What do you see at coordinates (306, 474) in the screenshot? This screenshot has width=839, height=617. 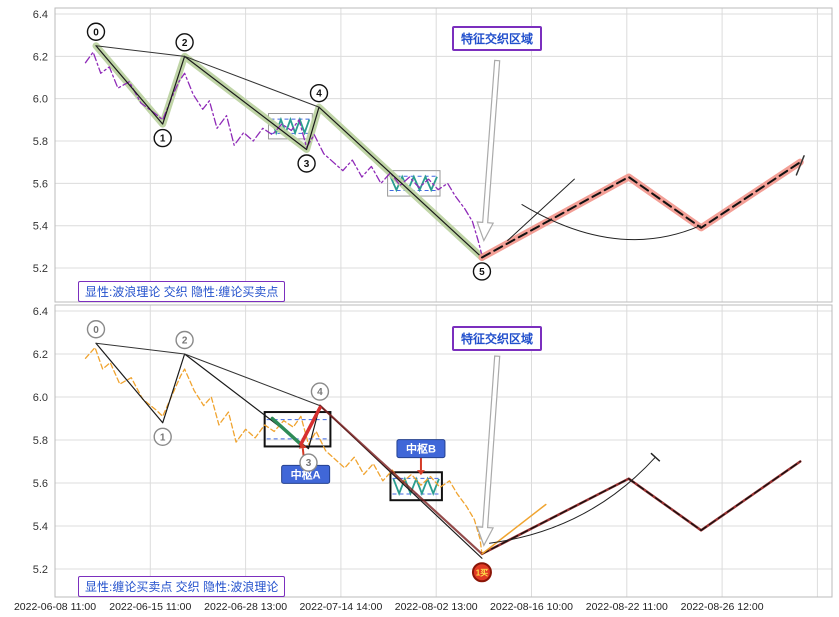 I see `pivot-label-text: 中枢A` at bounding box center [306, 474].